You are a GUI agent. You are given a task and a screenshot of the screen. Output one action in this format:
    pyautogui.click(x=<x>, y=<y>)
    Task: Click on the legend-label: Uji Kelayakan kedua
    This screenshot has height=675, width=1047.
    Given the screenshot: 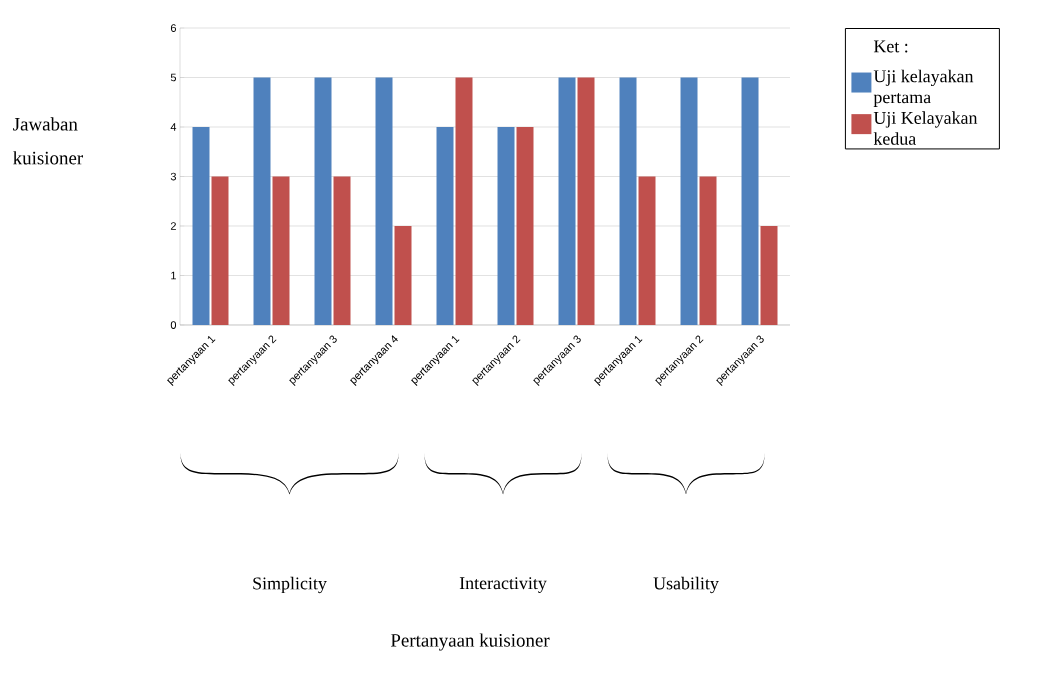 What is the action you would take?
    pyautogui.click(x=925, y=128)
    